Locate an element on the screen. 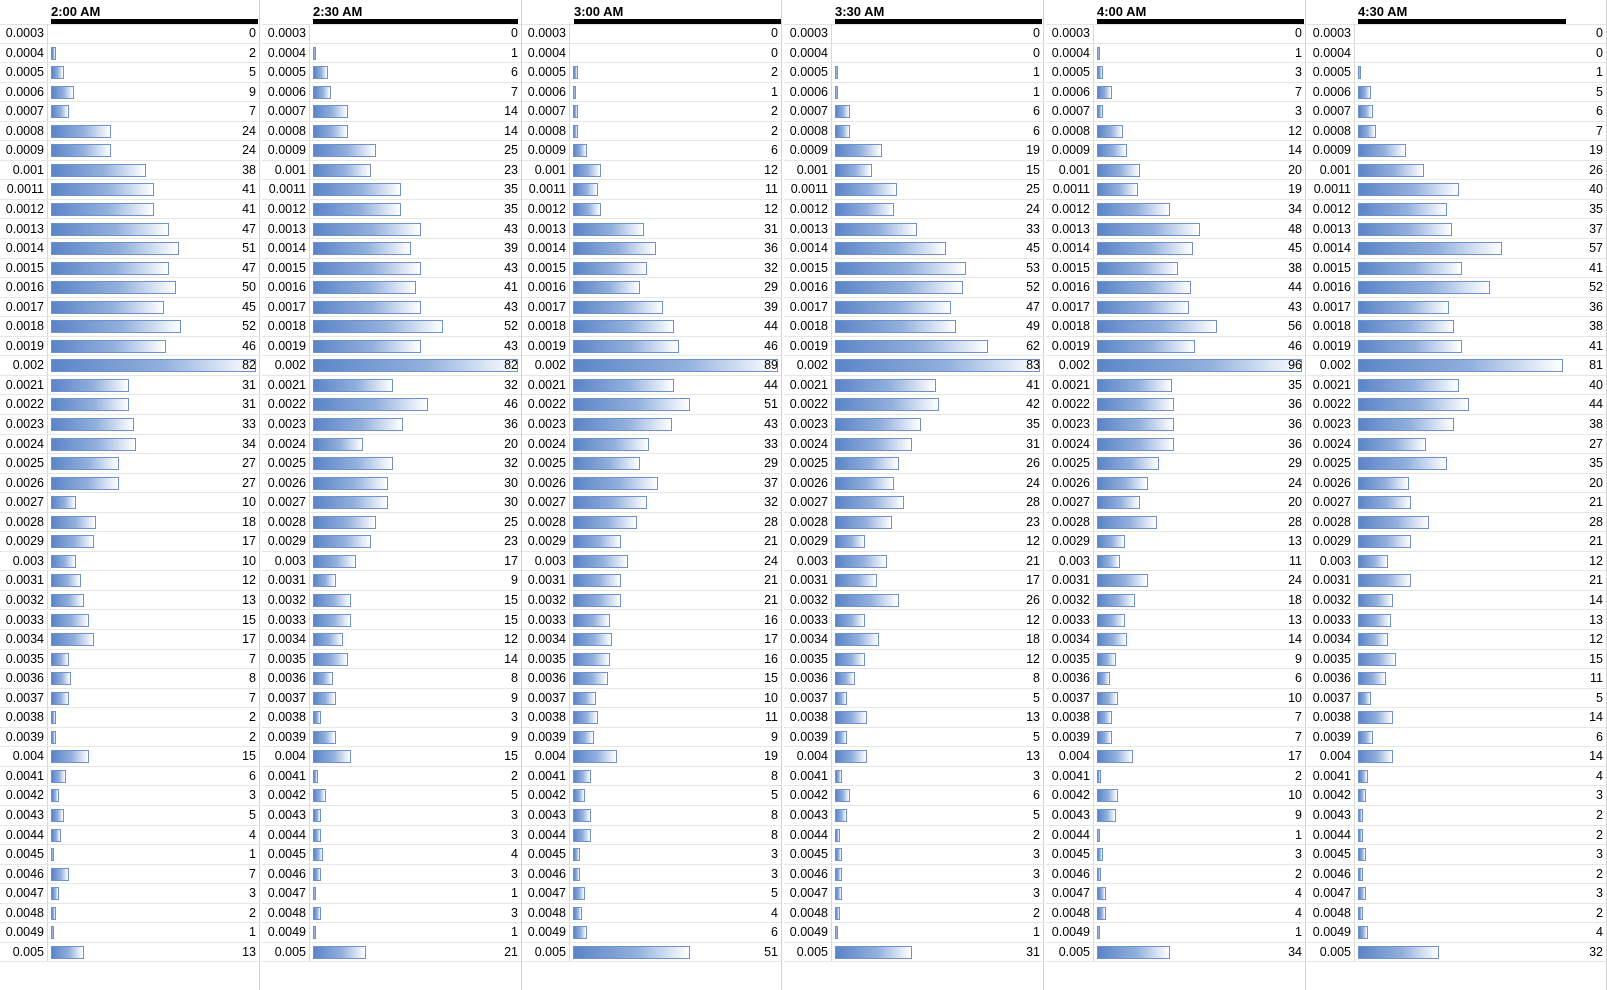 Image resolution: width=1607 pixels, height=990 pixels. bin-label: 0.0011 is located at coordinates (1331, 189).